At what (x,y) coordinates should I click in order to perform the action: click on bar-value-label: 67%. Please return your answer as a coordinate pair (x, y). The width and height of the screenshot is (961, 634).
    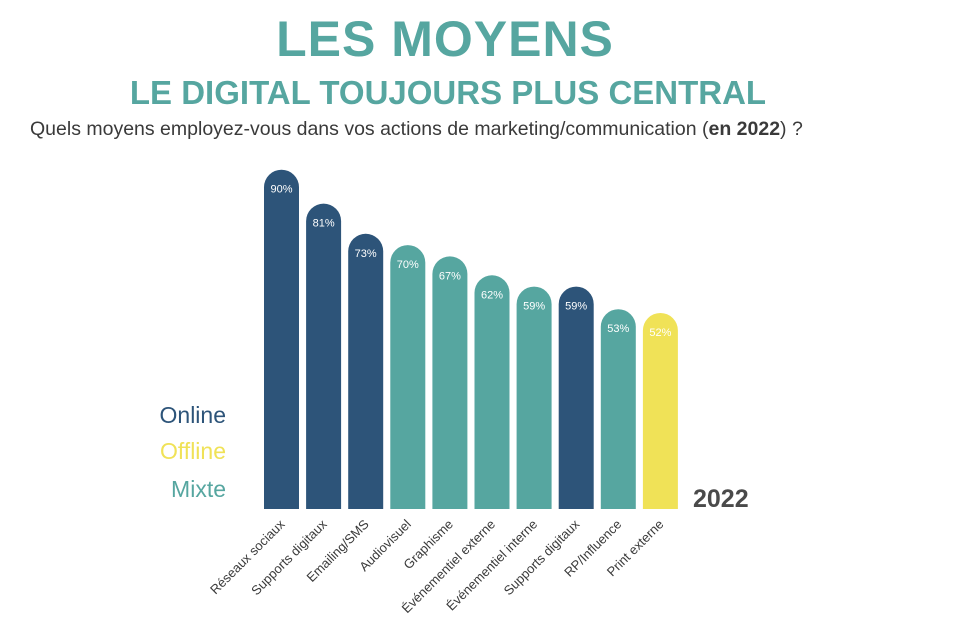
    Looking at the image, I should click on (450, 276).